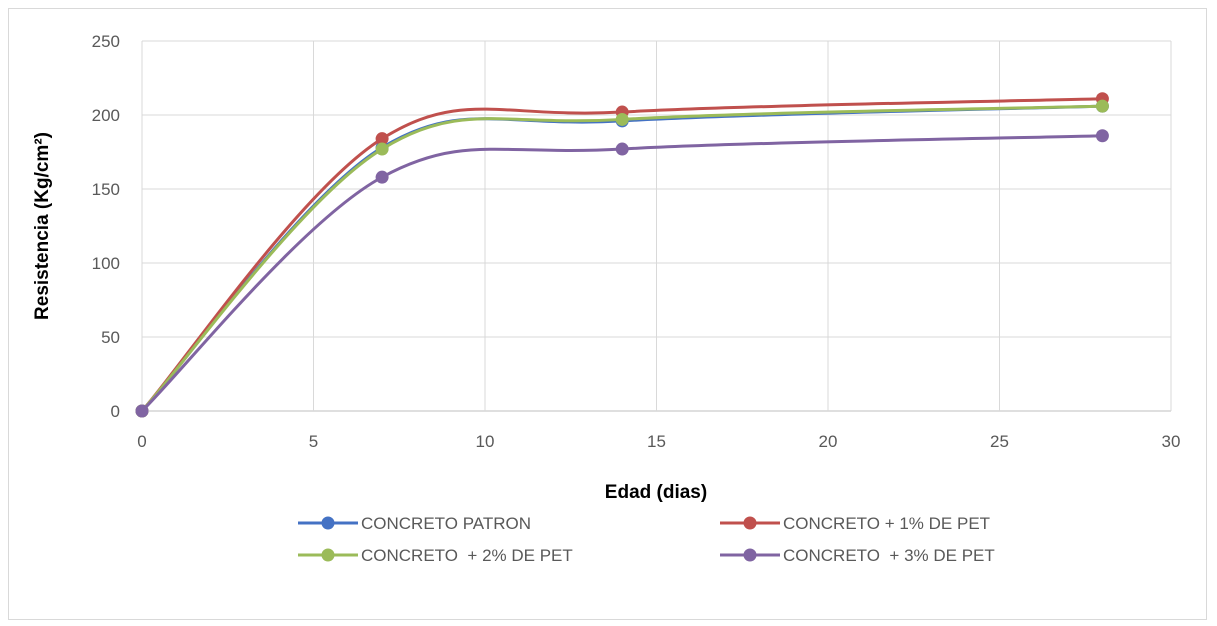 The image size is (1217, 626). I want to click on y-axis-title: Resistencia (Kg/cm²), so click(42, 226).